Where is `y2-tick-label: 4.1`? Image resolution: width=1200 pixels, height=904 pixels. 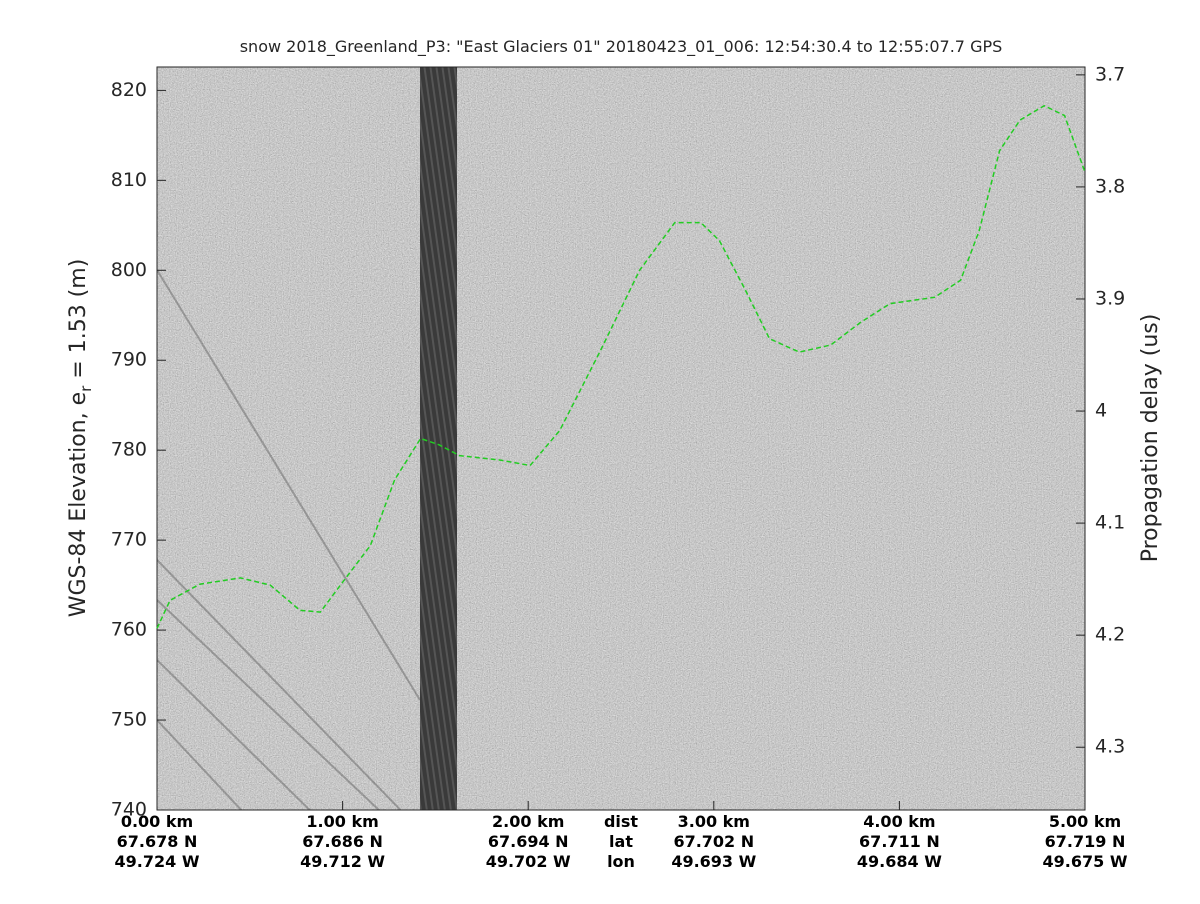
y2-tick-label: 4.1 is located at coordinates (1110, 523).